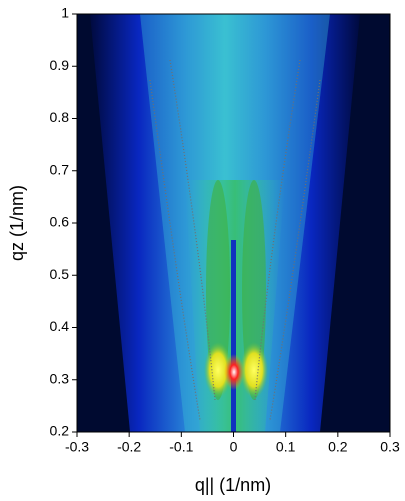  Describe the element at coordinates (60, 378) in the screenshot. I see `y-tick-label: 0.3` at that location.